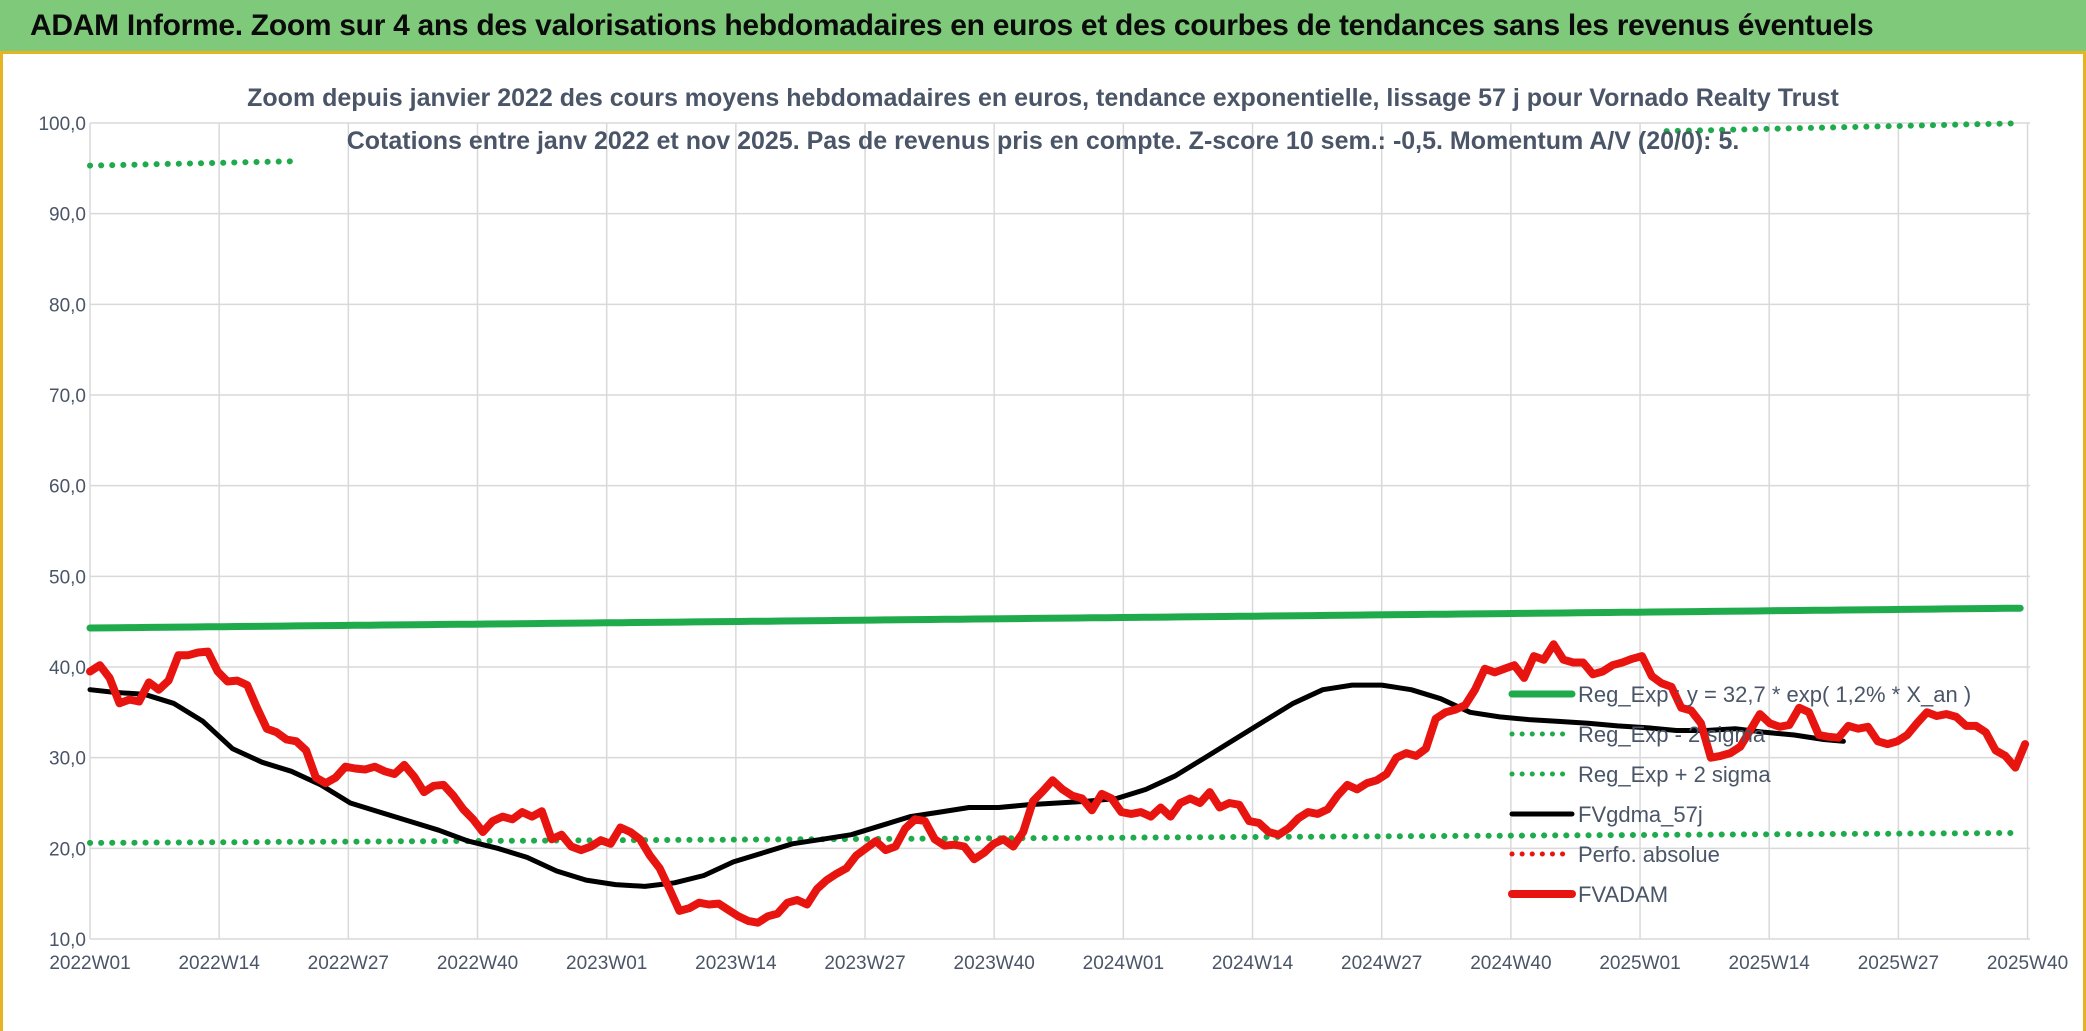 The image size is (2086, 1031). Describe the element at coordinates (62, 124) in the screenshot. I see `y-tick-label: 100,0` at that location.